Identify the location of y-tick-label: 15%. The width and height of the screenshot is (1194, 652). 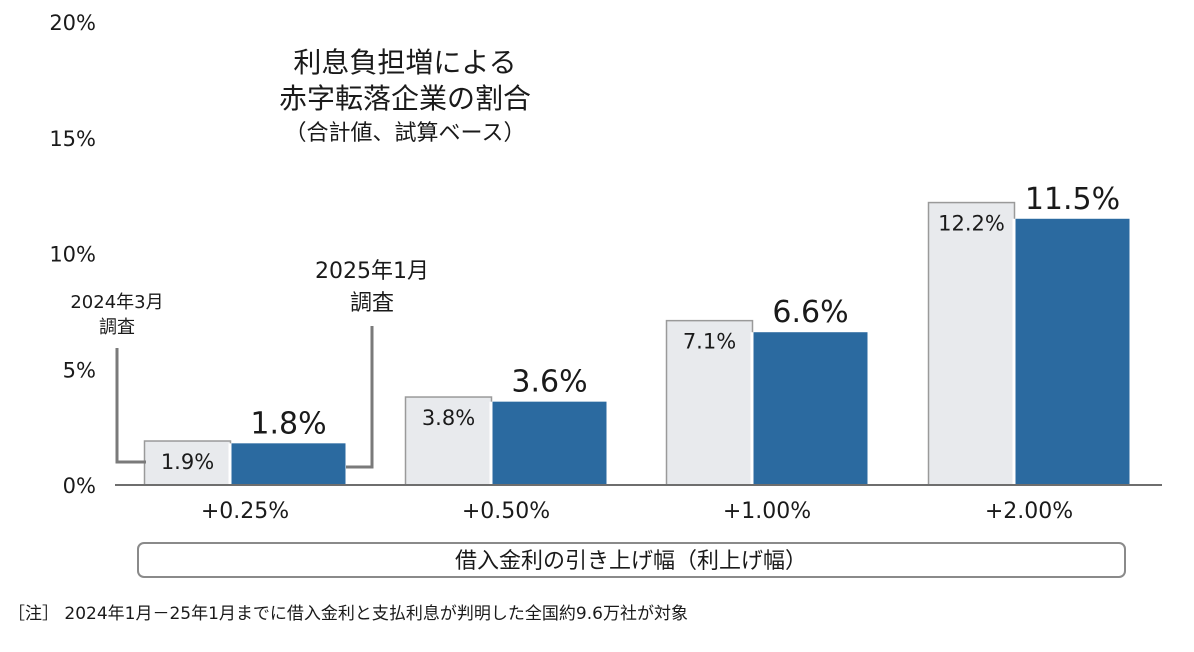
(72, 139).